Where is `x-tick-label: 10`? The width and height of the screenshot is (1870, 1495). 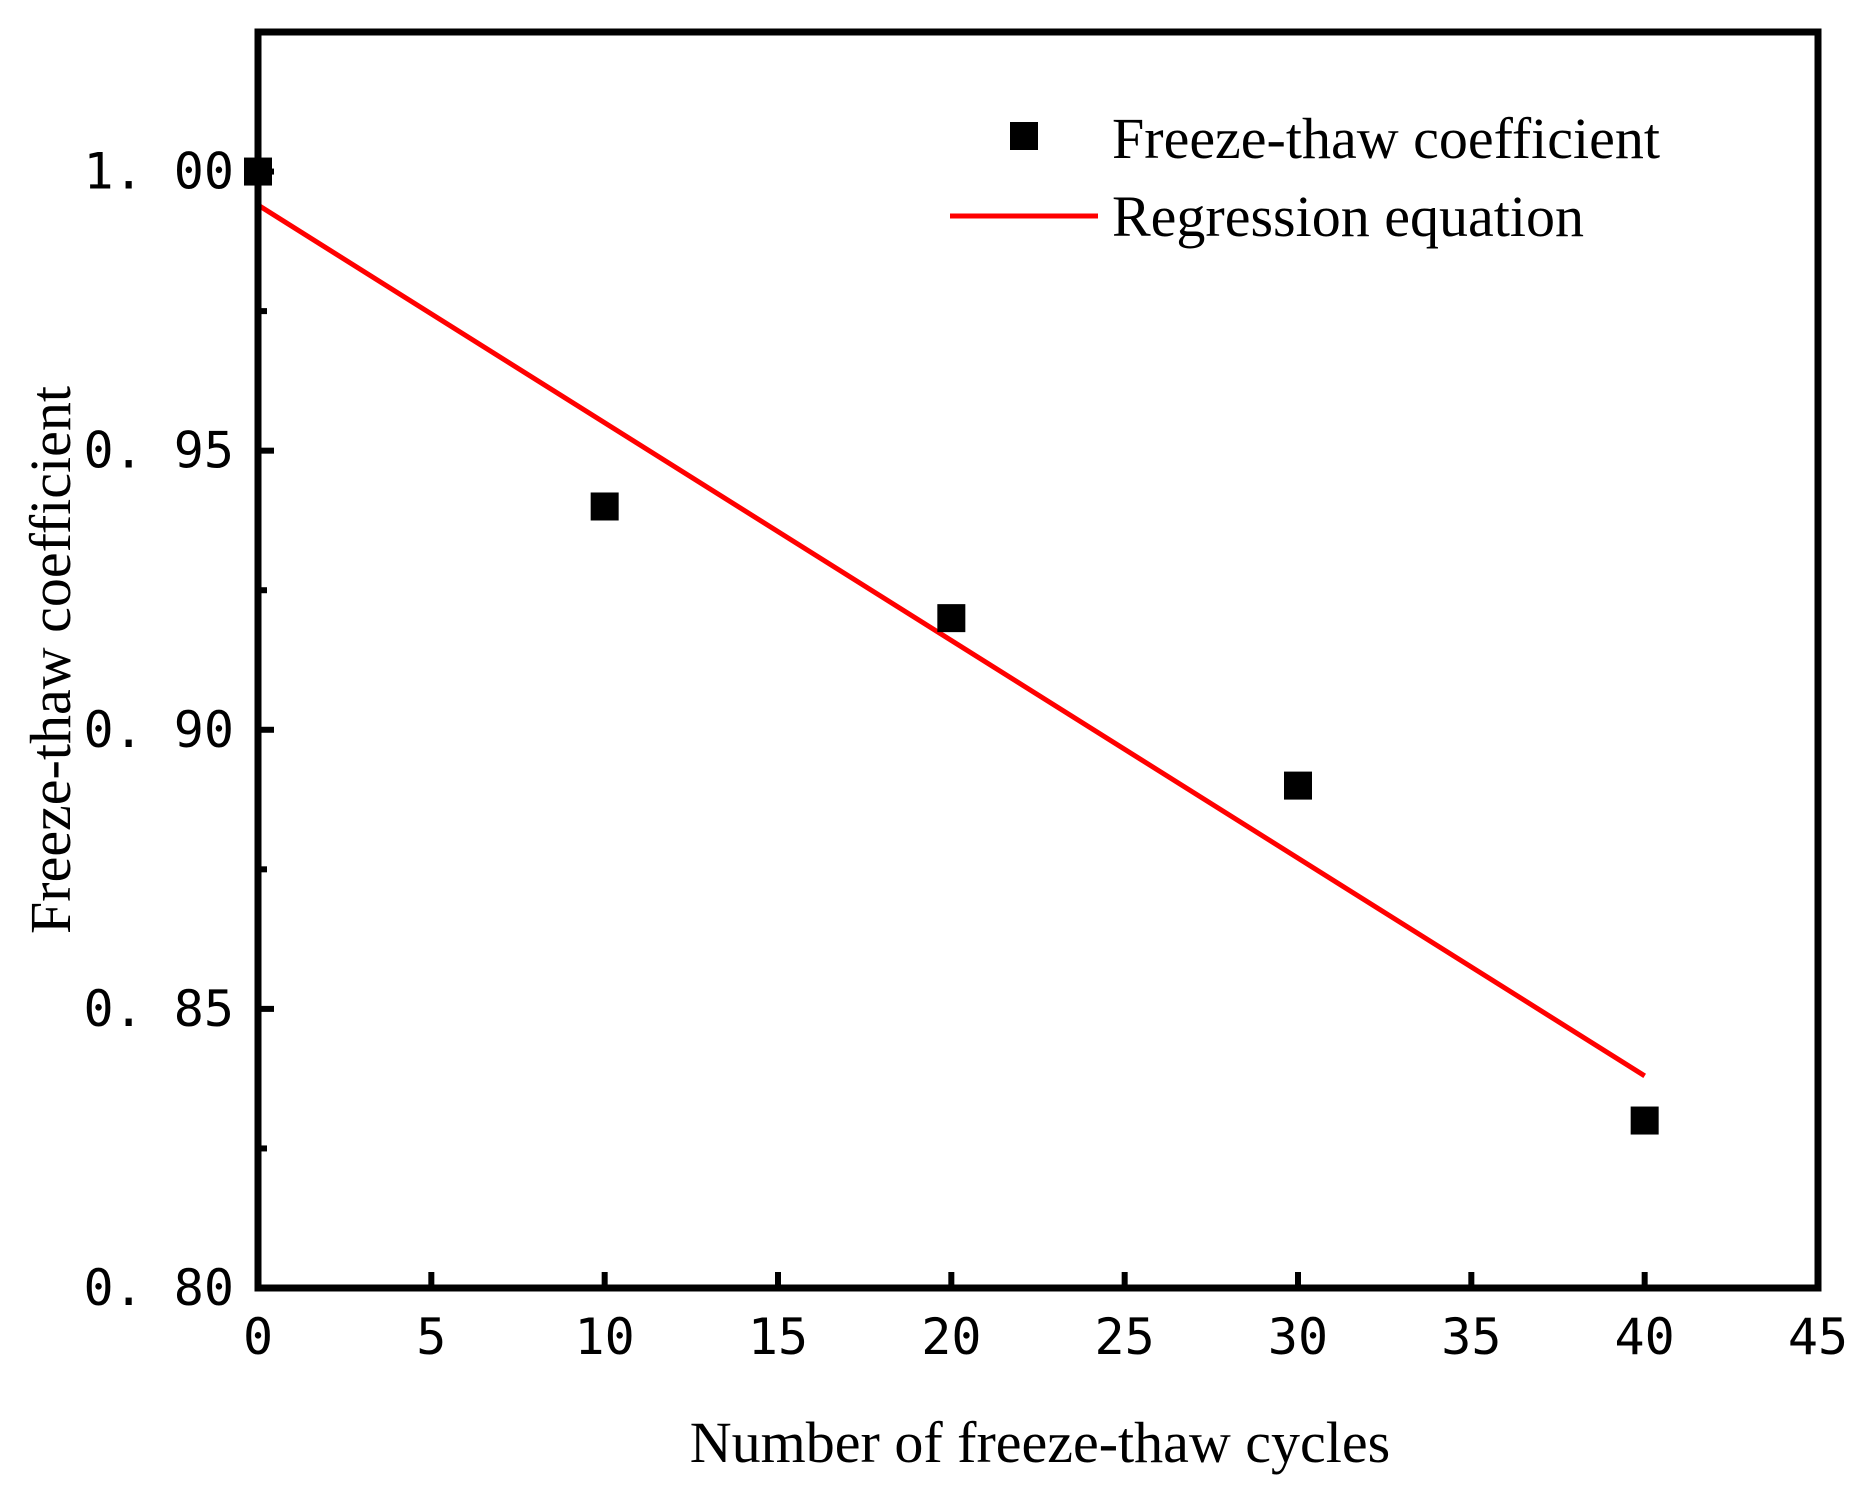
x-tick-label: 10 is located at coordinates (605, 1337).